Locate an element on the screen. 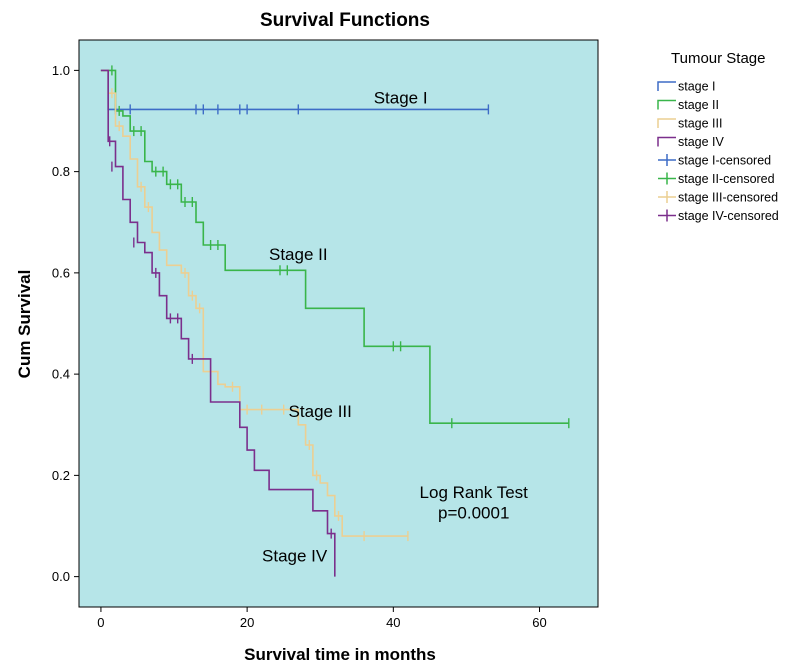  y-tick-label: 0.6 is located at coordinates (61, 272).